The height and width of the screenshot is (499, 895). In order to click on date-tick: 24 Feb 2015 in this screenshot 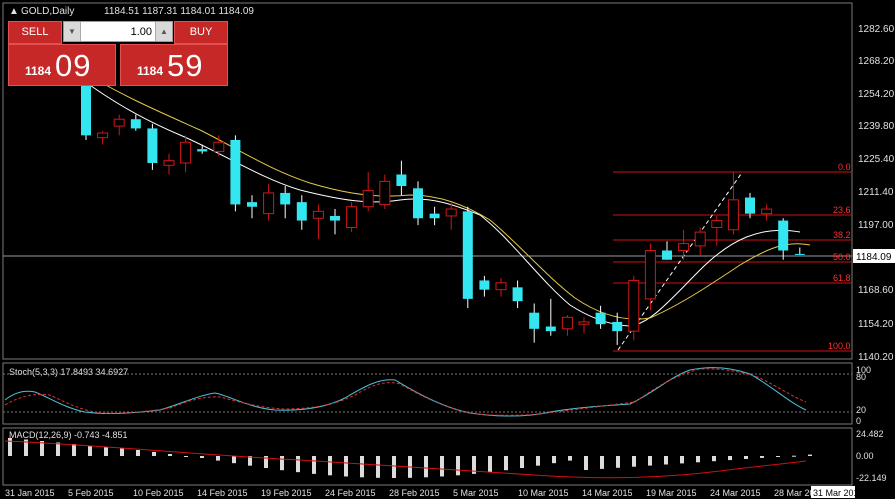, I will do `click(350, 493)`.